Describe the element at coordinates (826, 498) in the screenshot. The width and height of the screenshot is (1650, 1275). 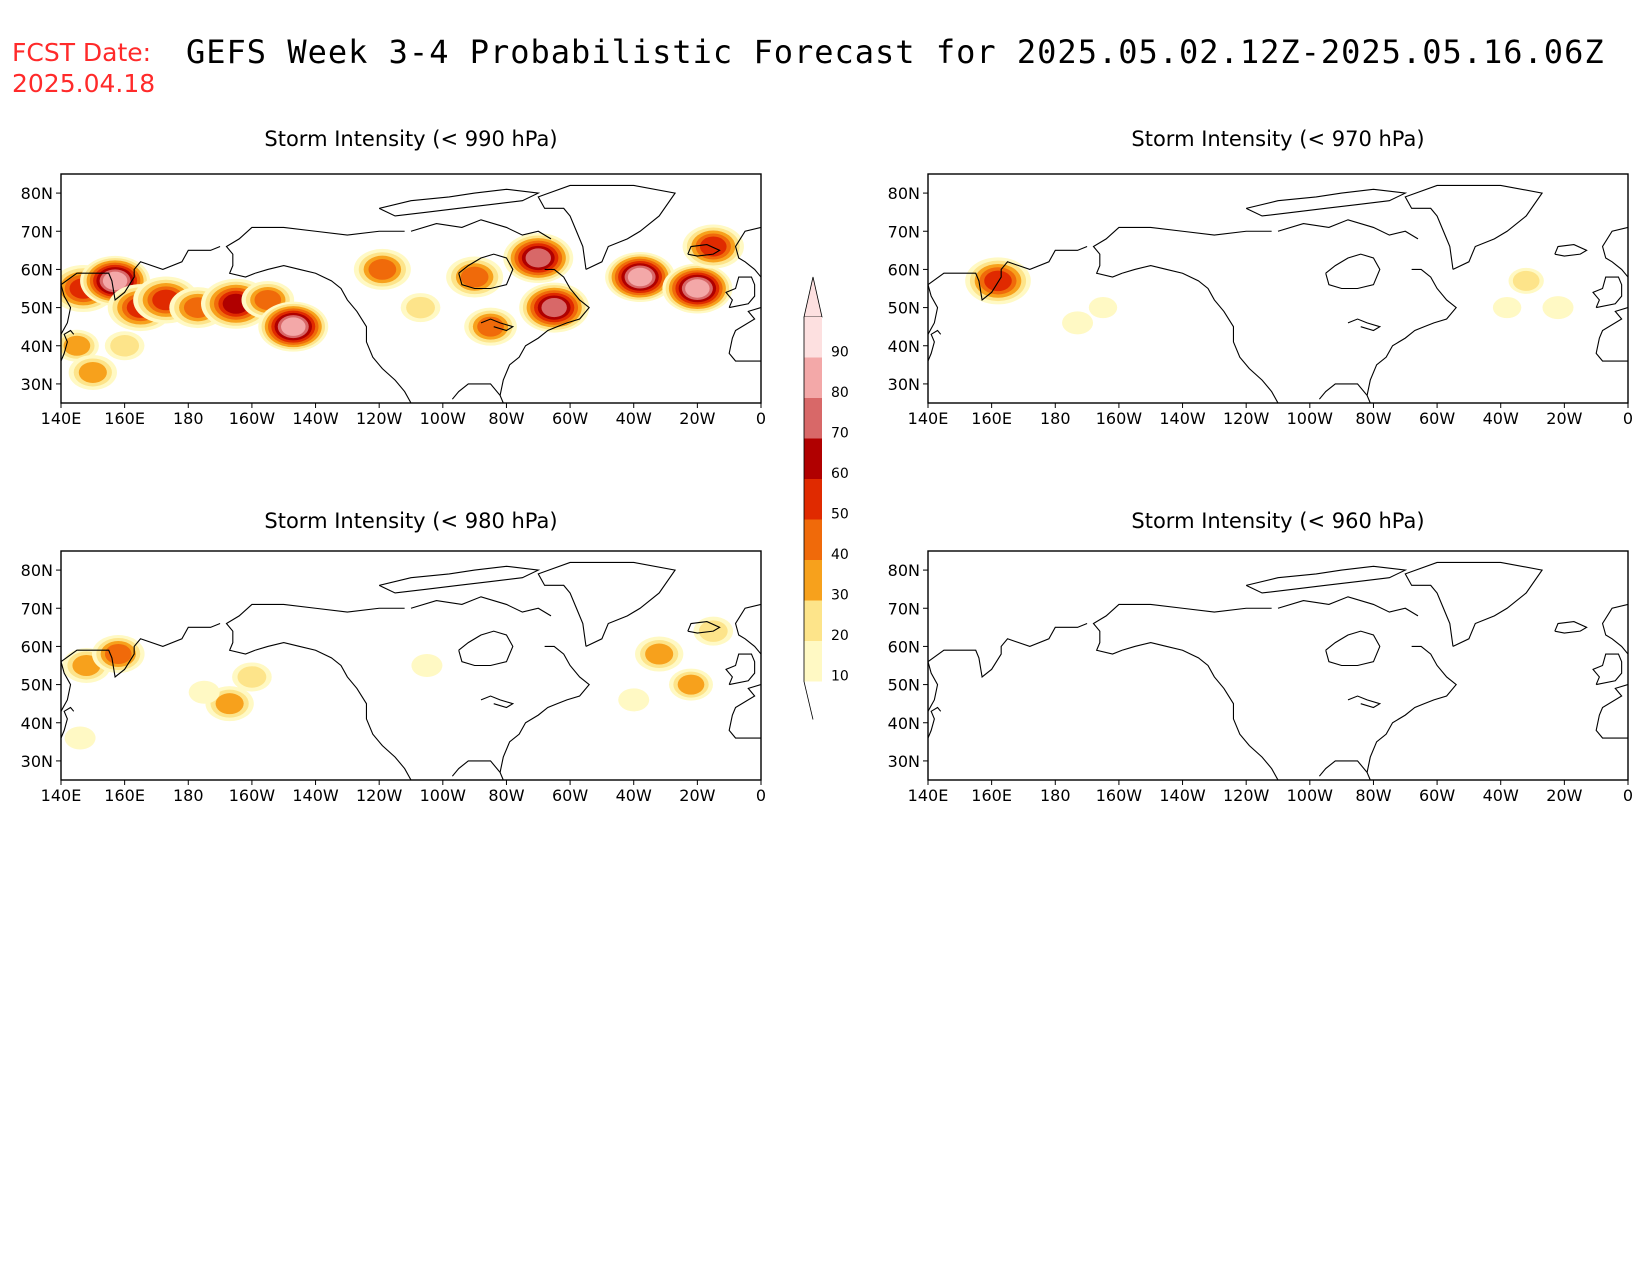
I see `colorbar: 10 20 30 40 50 60 70 80 90` at that location.